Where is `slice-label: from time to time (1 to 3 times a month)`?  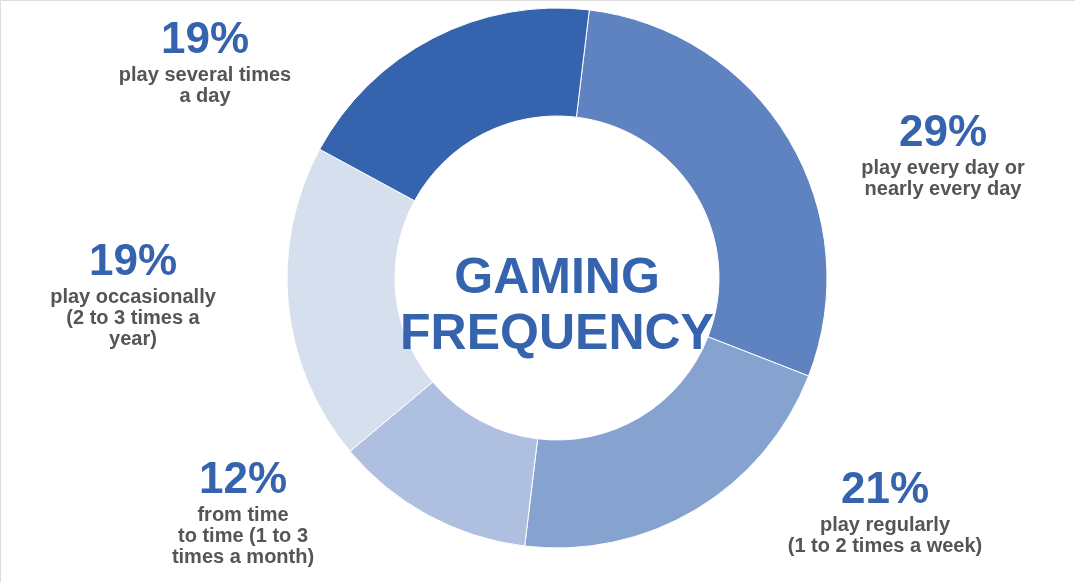 slice-label: from time to time (1 to 3 times a month) is located at coordinates (243, 535).